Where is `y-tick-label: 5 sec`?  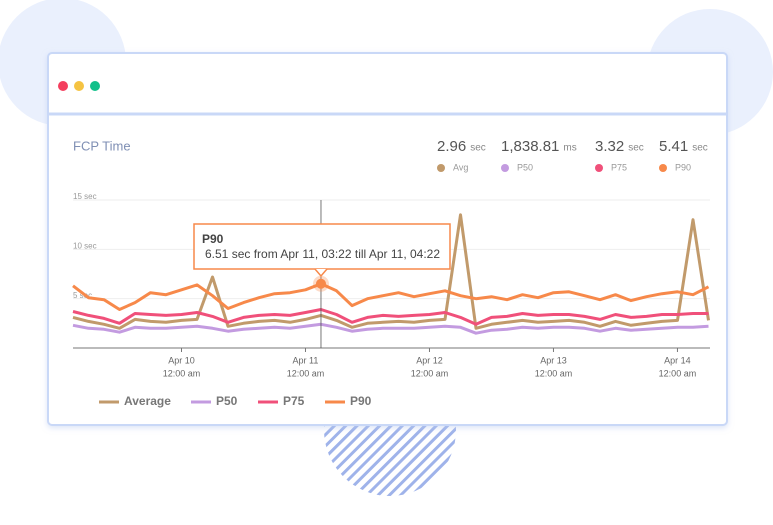
y-tick-label: 5 sec is located at coordinates (82, 295).